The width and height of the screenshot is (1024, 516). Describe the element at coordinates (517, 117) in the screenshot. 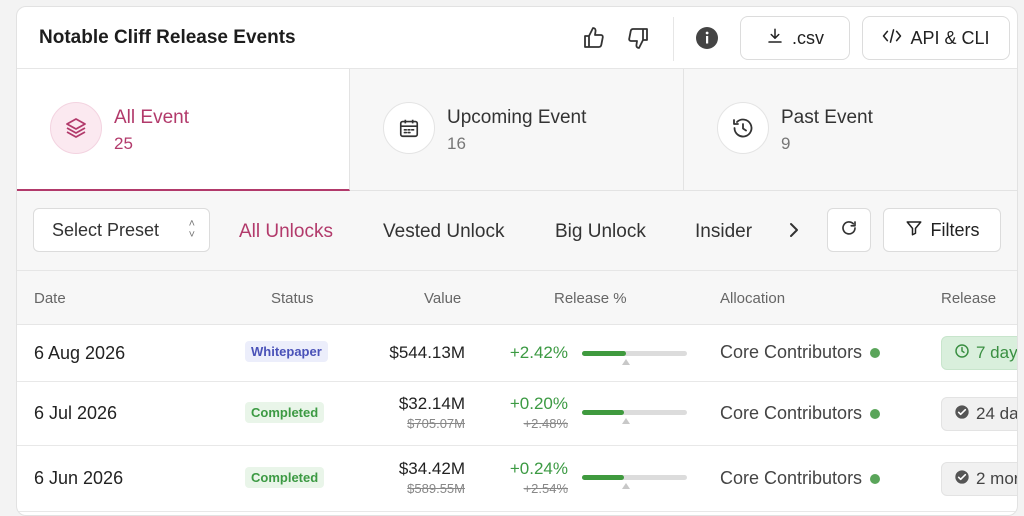

I see `tab-label: Upcoming Event` at that location.